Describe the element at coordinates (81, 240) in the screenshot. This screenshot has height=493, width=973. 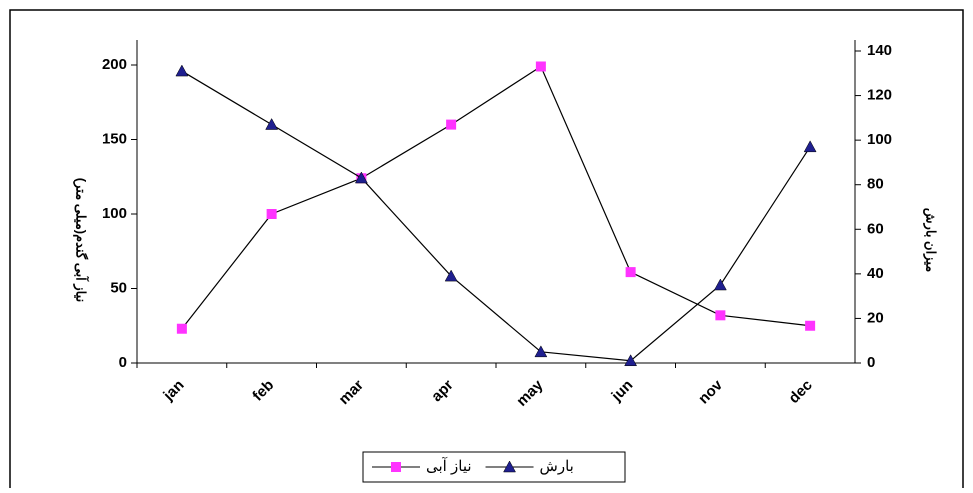
I see `y-axis-title: نیاز آبی گندم(میلی متر)` at that location.